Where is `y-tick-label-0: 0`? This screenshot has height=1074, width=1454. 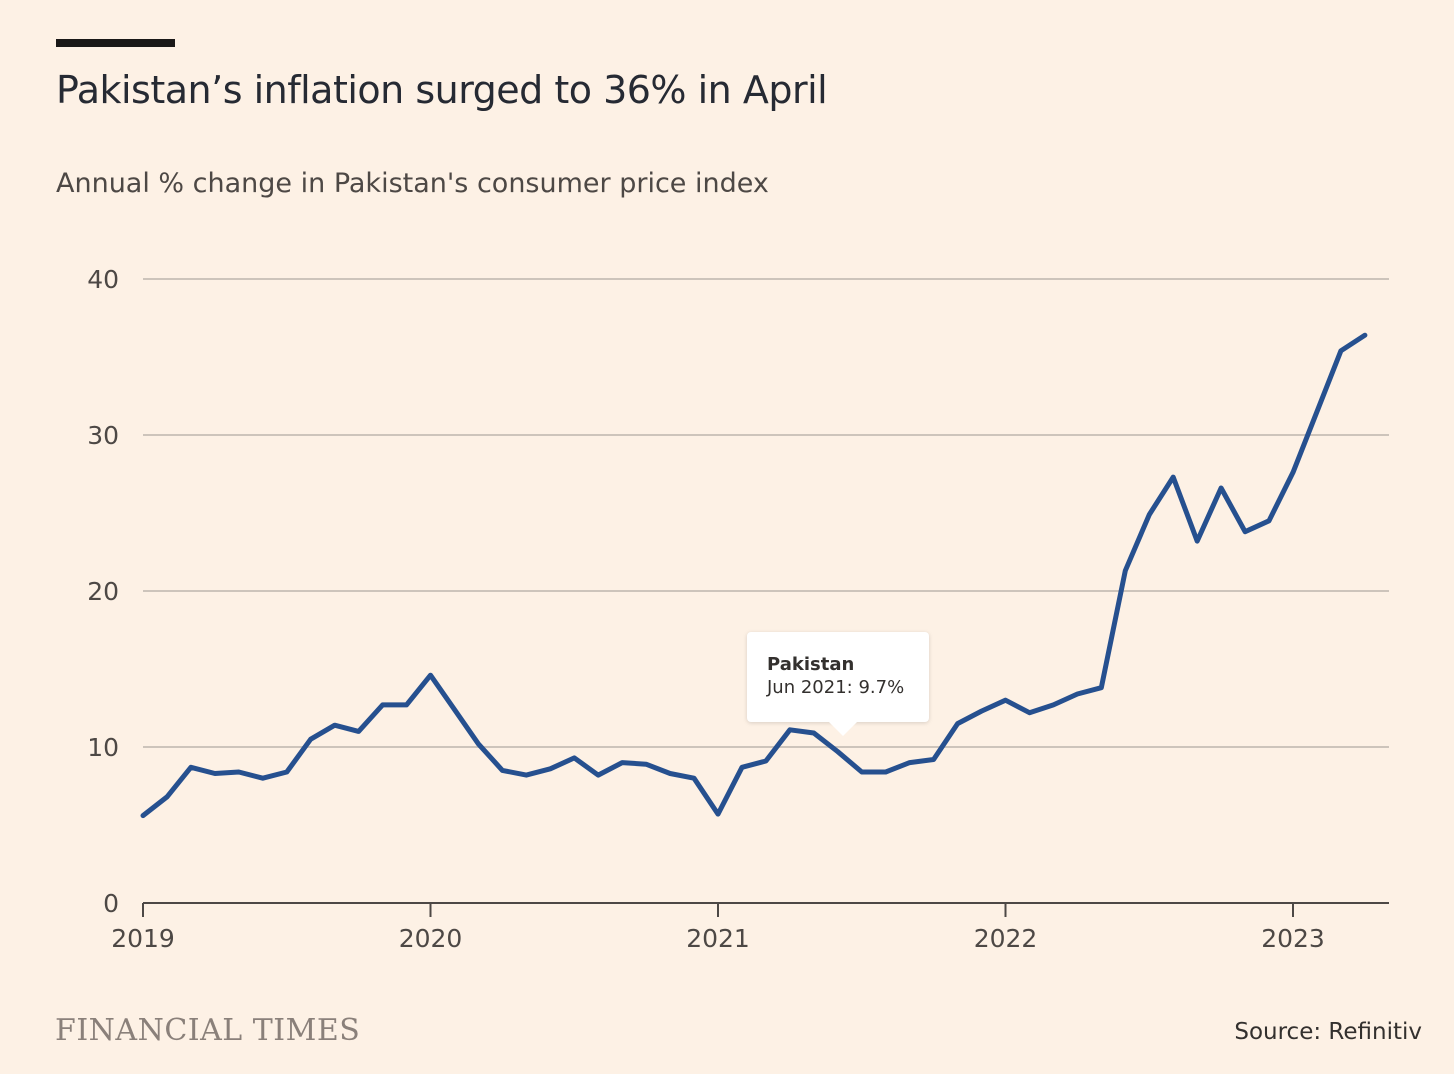 y-tick-label-0: 0 is located at coordinates (111, 903).